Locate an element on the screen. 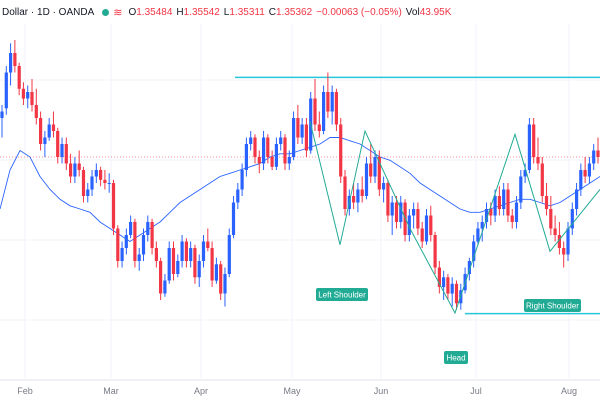  x-tick-may: May is located at coordinates (292, 391).